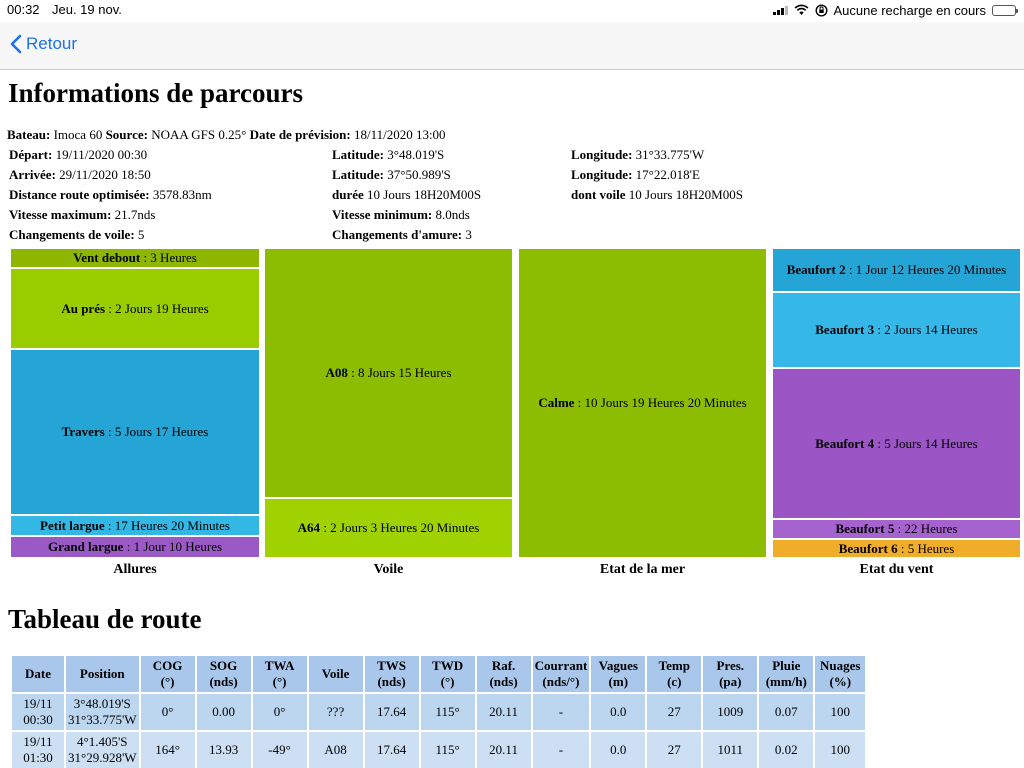 This screenshot has width=1024, height=768. Describe the element at coordinates (279, 750) in the screenshot. I see `table-cell: -49°` at that location.